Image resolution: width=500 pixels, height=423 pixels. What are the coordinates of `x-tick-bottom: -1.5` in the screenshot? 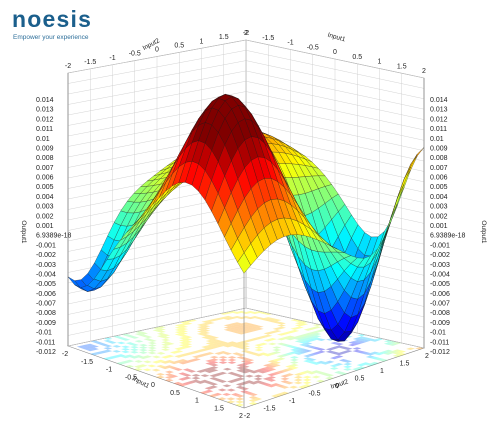 It's located at (87, 362).